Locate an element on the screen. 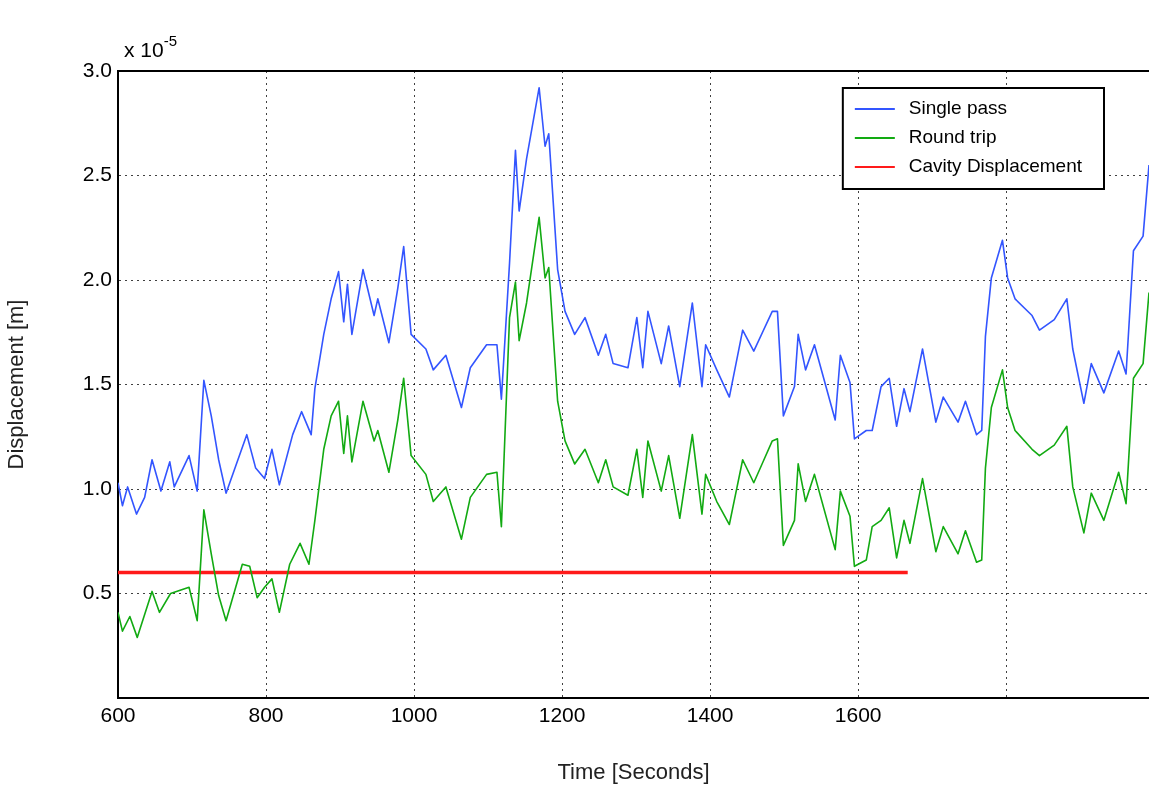 This screenshot has height=790, width=1149. x-tick-label: 600 is located at coordinates (118, 715).